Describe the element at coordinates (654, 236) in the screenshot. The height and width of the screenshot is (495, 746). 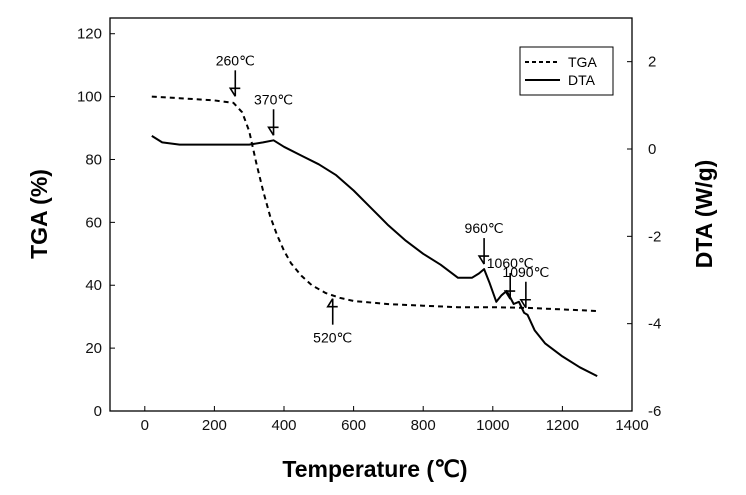
I see `y-right-tick-label: -2` at that location.